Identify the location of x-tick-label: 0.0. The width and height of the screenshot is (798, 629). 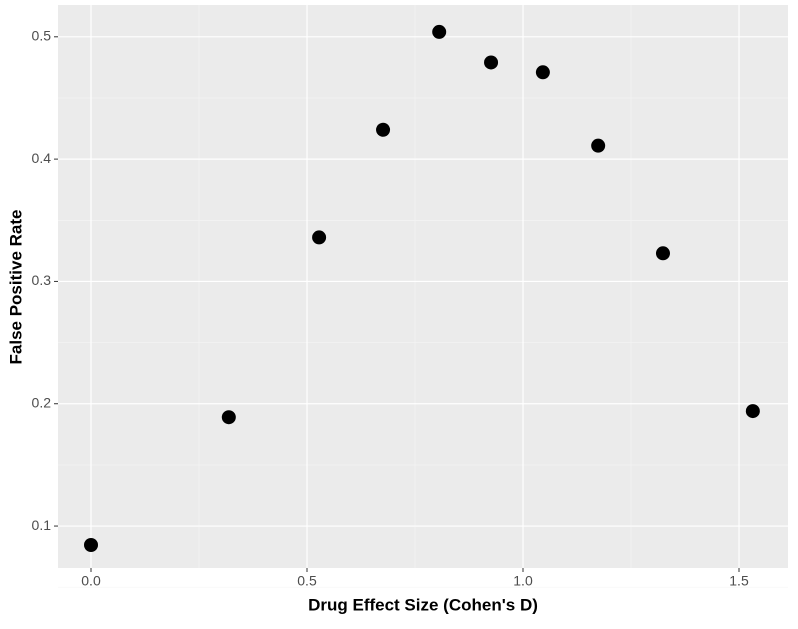
(91, 581).